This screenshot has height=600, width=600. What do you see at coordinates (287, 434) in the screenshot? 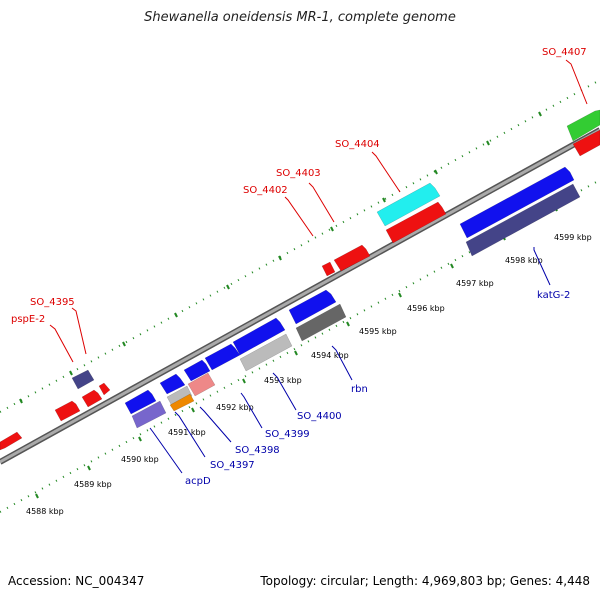
I see `gene-label-so-4399: SO_4399` at bounding box center [287, 434].